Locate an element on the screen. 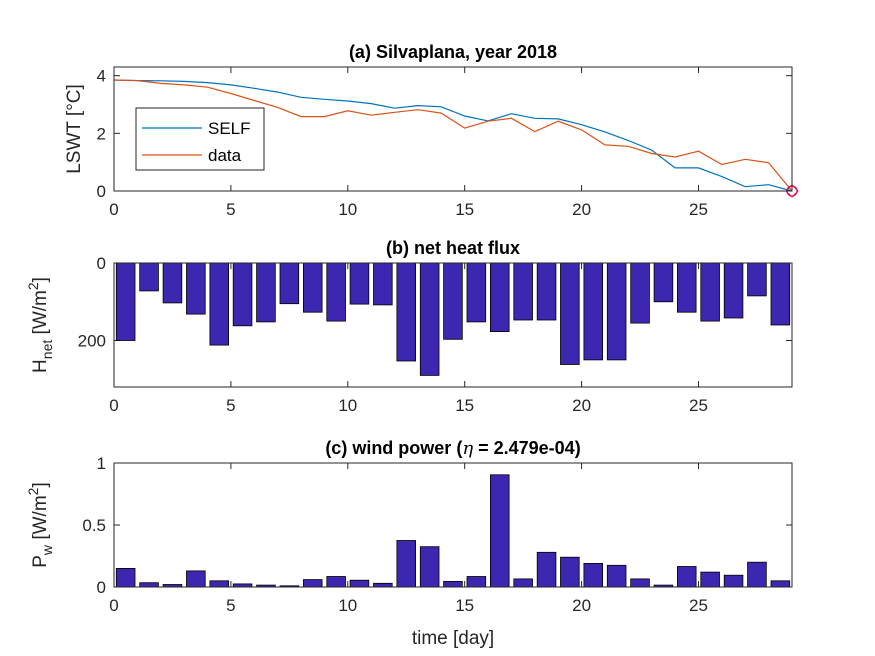 Image resolution: width=875 pixels, height=656 pixels. panel-b-ylabel-close: ] is located at coordinates (40, 279).